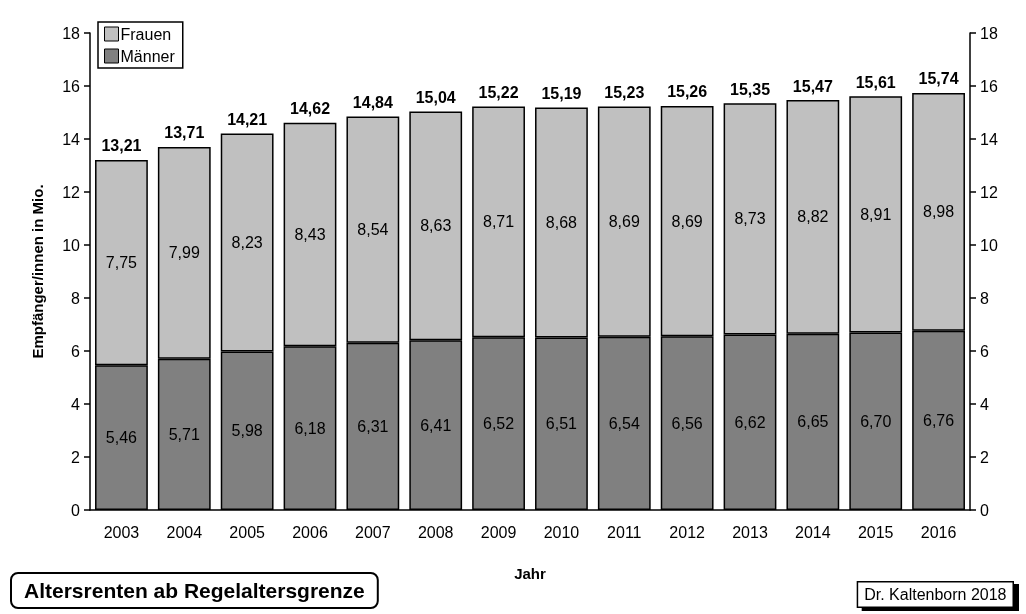 Image resolution: width=1026 pixels, height=614 pixels. Describe the element at coordinates (984, 351) in the screenshot. I see `y2-tick-label: 6` at that location.